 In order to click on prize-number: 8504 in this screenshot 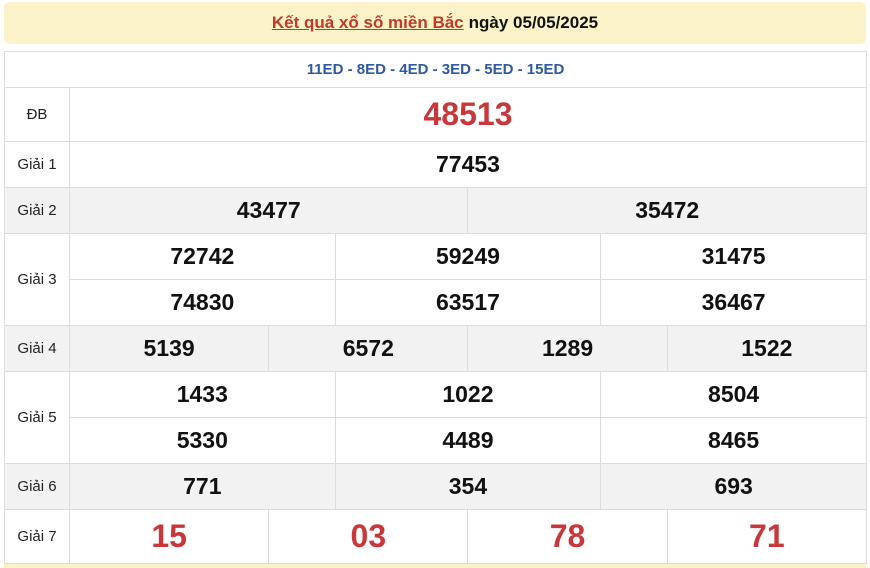, I will do `click(733, 394)`.